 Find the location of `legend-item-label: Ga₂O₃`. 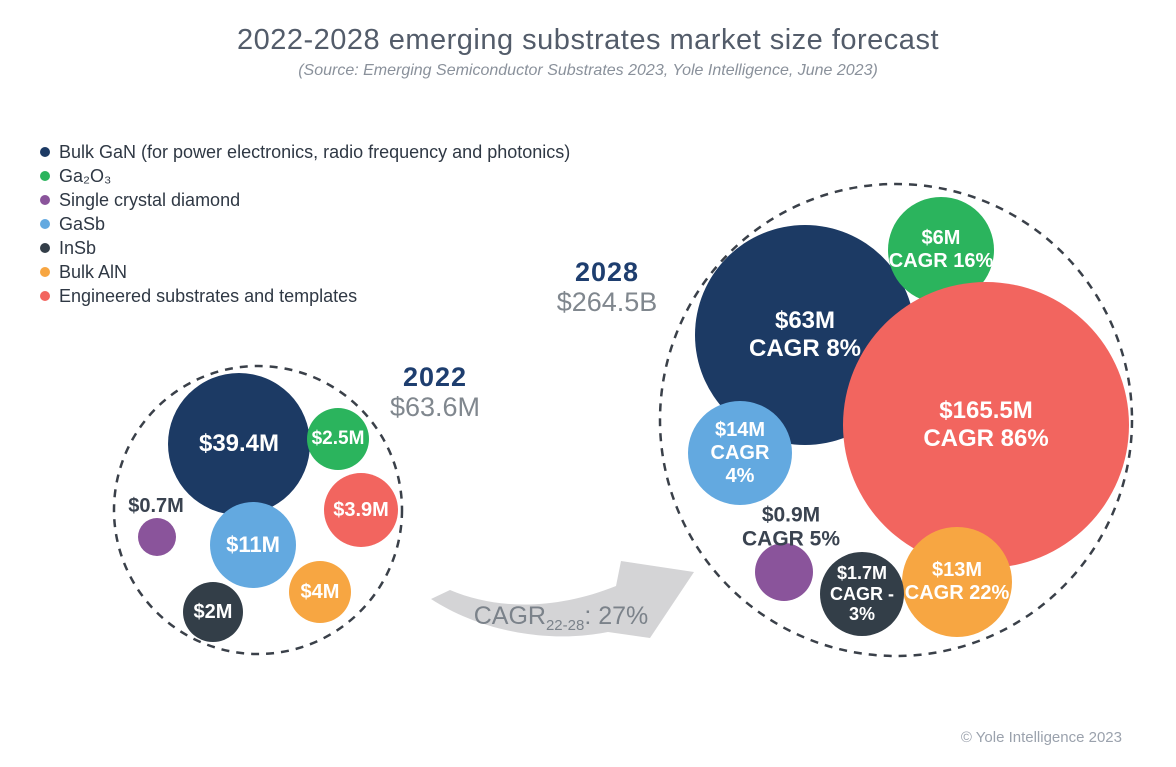

legend-item-label: Ga₂O₃ is located at coordinates (85, 176).